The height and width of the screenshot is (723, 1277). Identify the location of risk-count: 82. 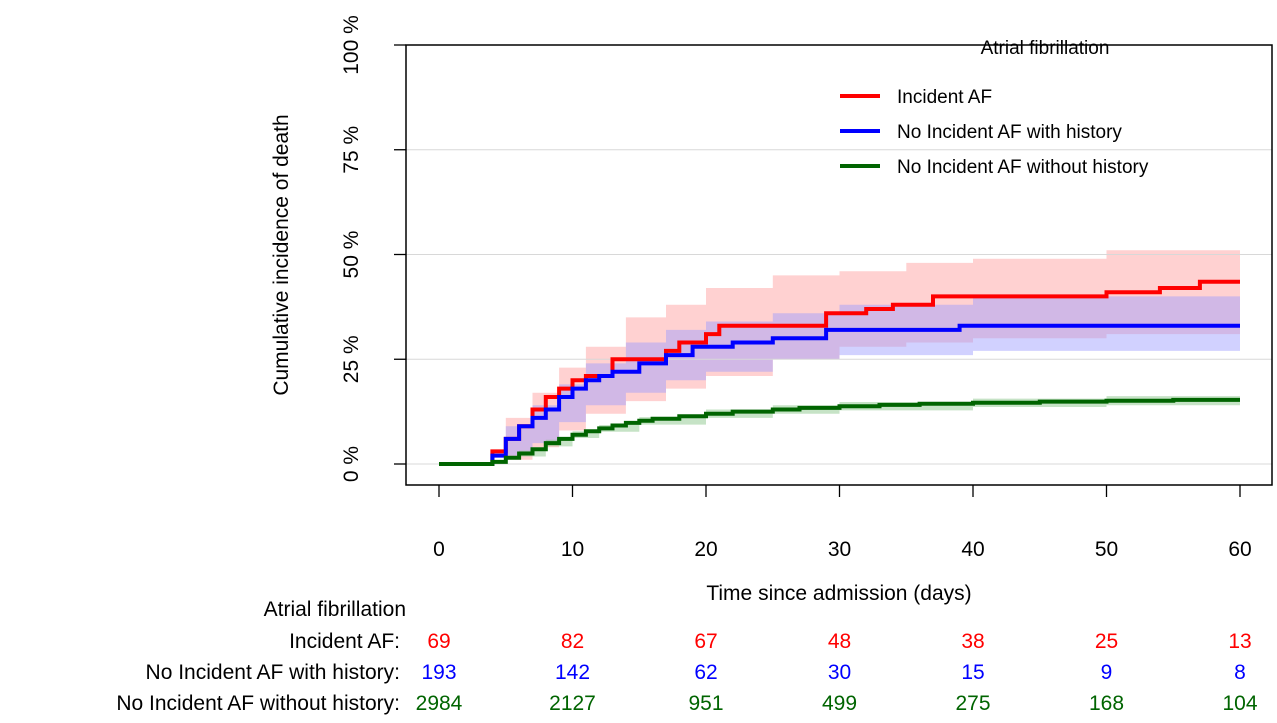
(572, 641).